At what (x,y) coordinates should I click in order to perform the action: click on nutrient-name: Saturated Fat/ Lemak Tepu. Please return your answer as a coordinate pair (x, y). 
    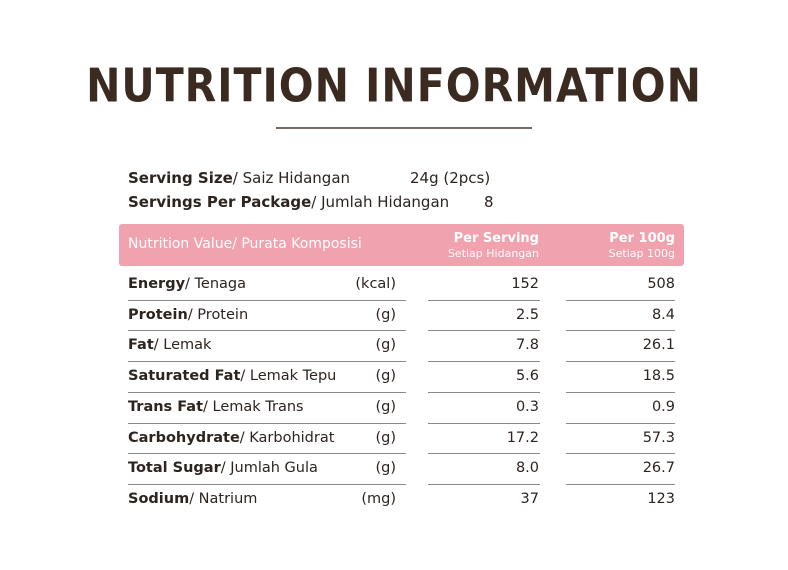
    Looking at the image, I should click on (232, 376).